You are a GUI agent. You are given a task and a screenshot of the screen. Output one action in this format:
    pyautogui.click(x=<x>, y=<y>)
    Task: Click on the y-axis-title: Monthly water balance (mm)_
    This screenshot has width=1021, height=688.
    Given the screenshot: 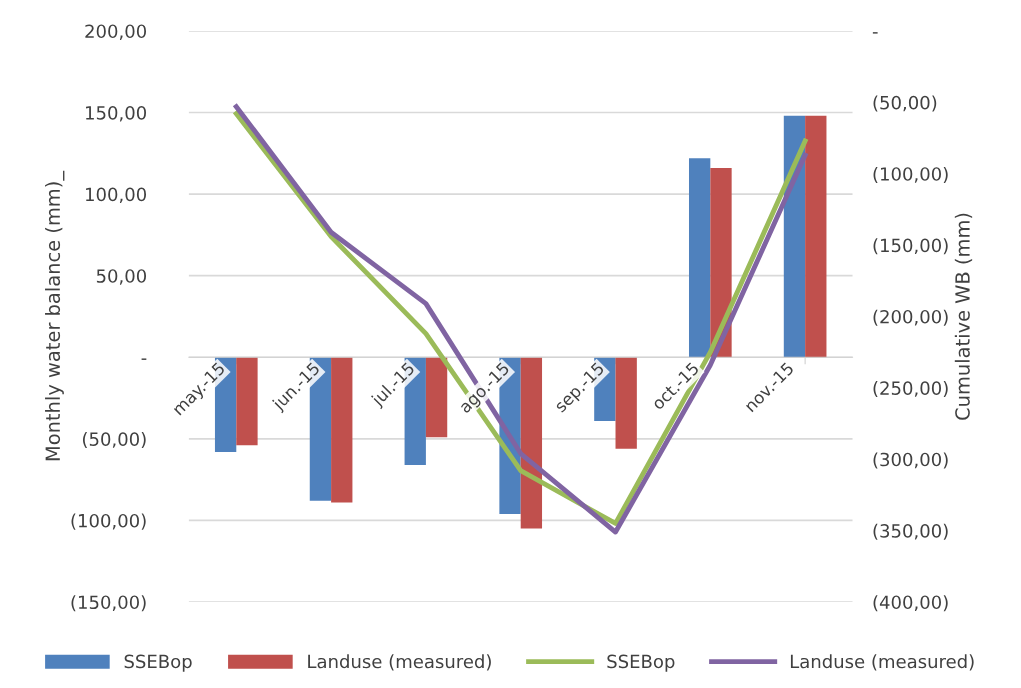 What is the action you would take?
    pyautogui.click(x=55, y=315)
    